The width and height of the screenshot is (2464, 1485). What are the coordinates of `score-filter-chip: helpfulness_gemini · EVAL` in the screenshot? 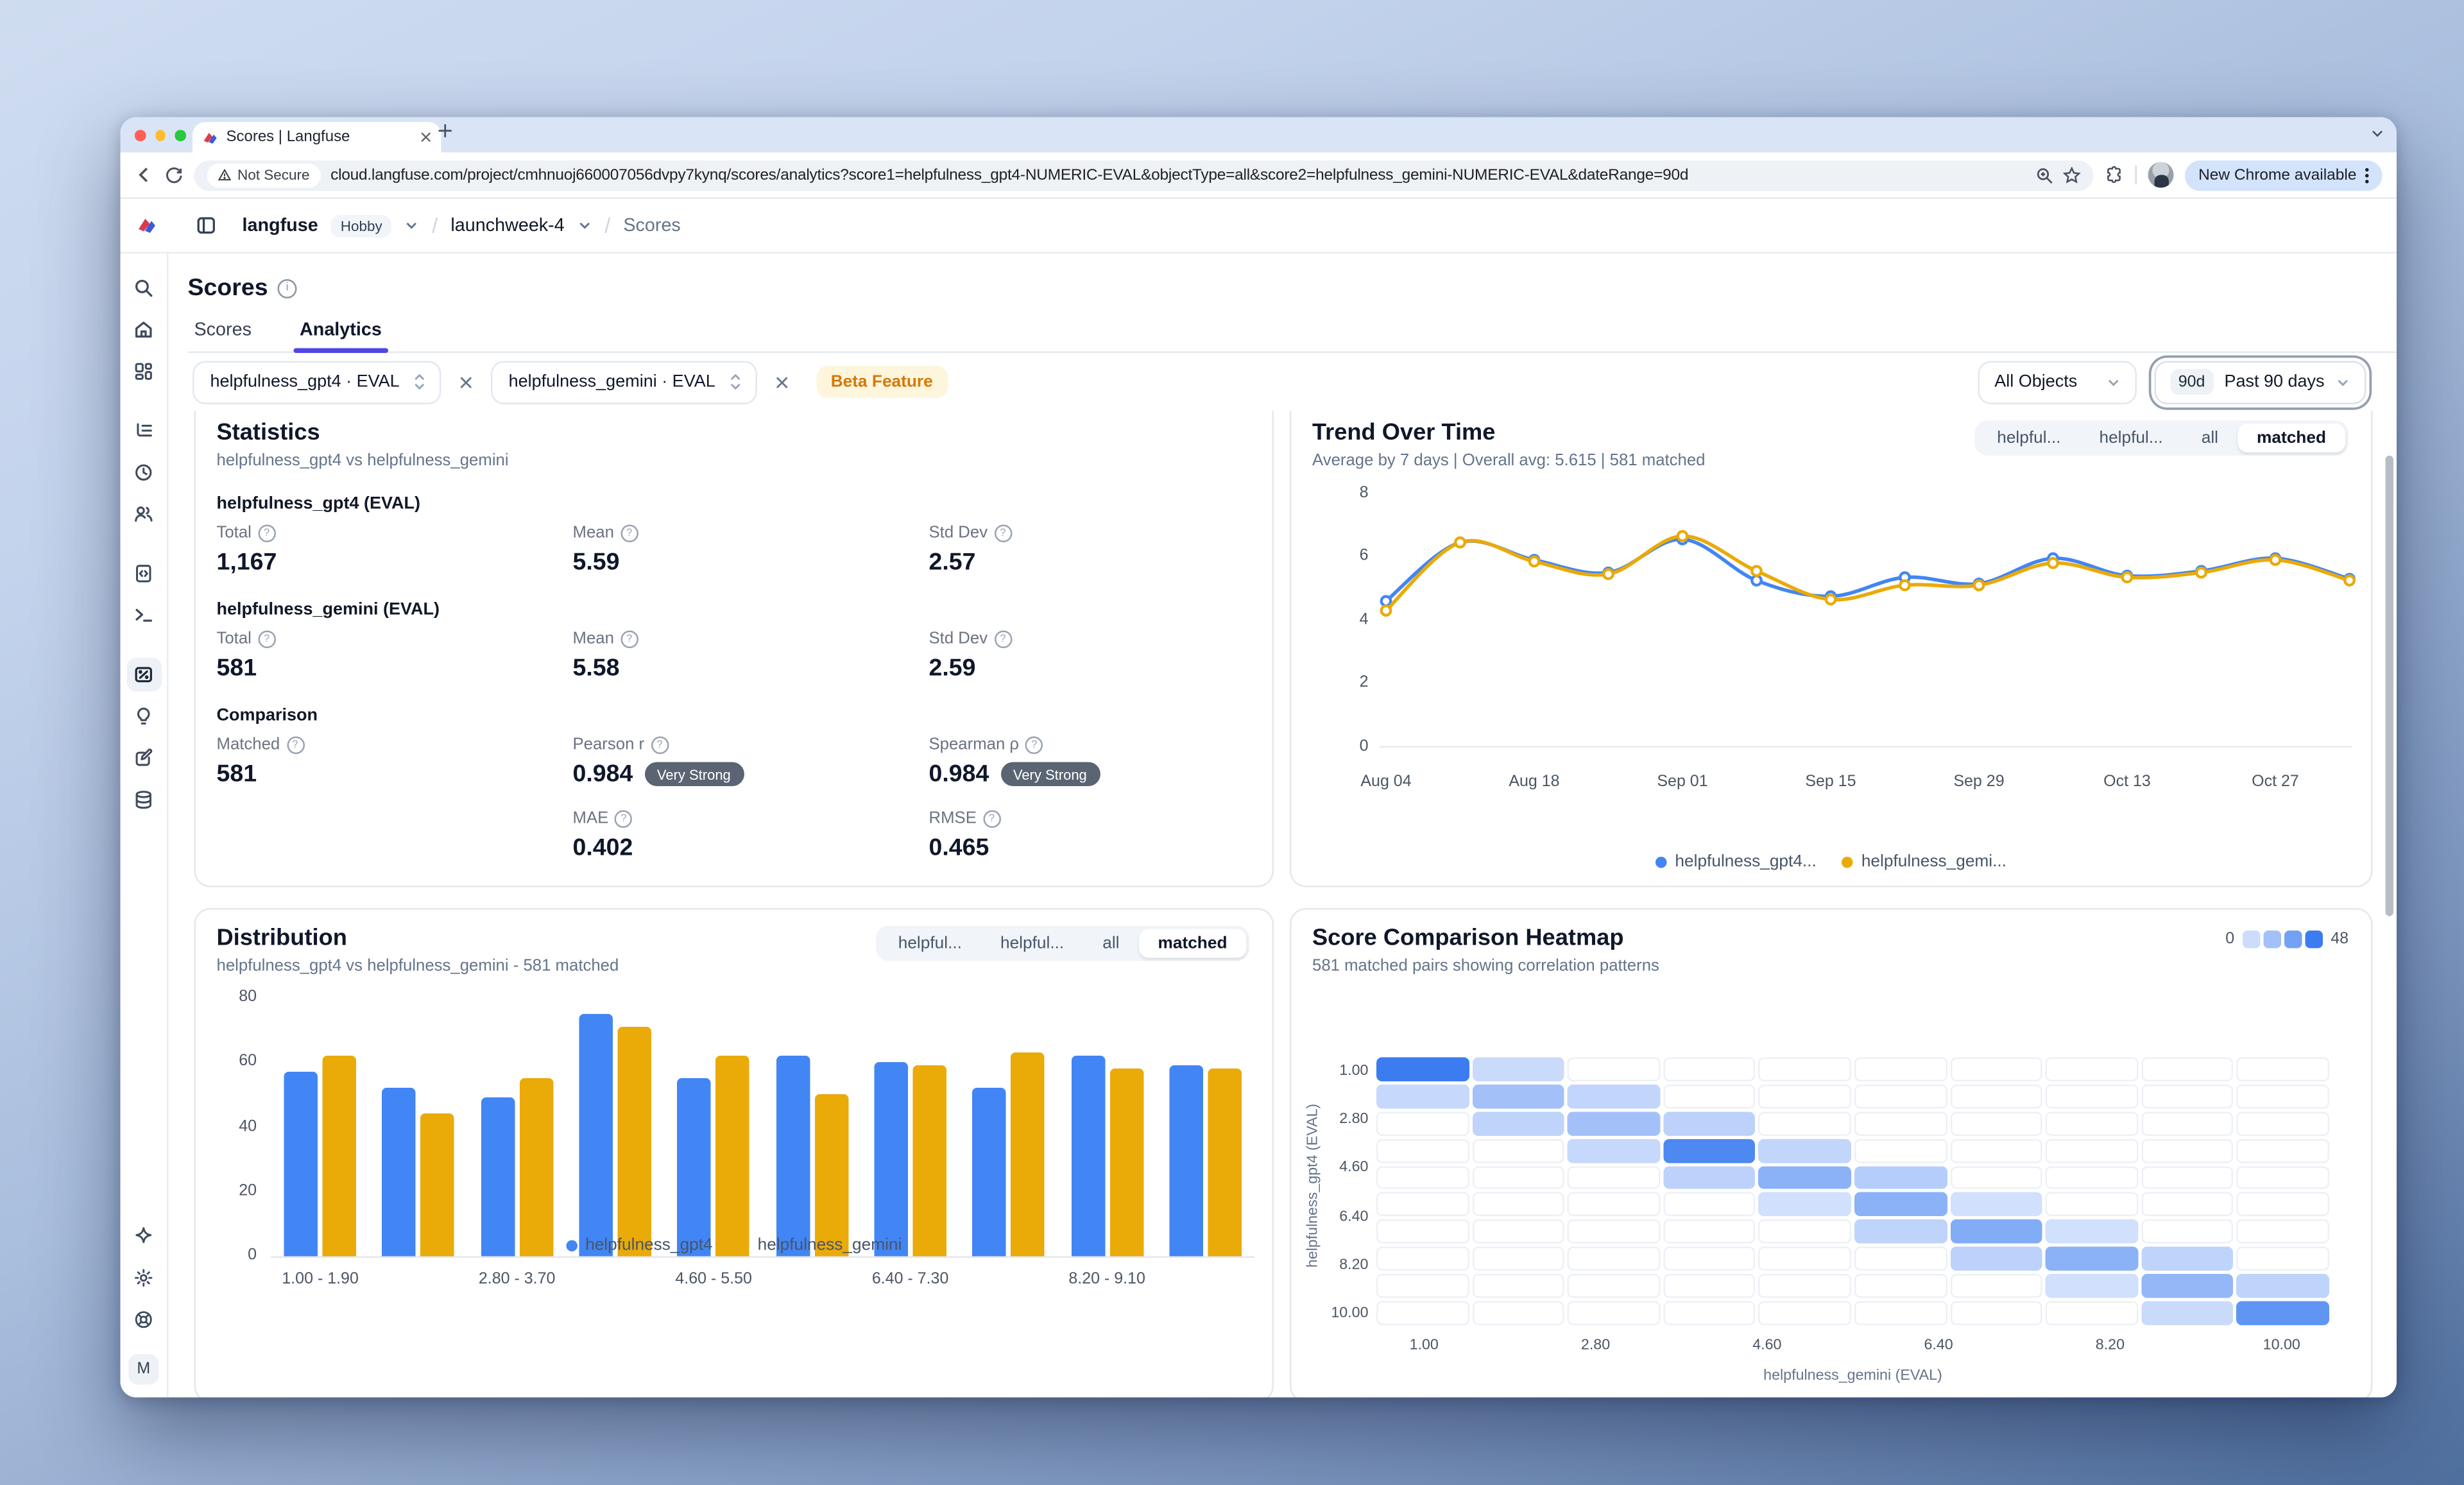 It's located at (624, 382).